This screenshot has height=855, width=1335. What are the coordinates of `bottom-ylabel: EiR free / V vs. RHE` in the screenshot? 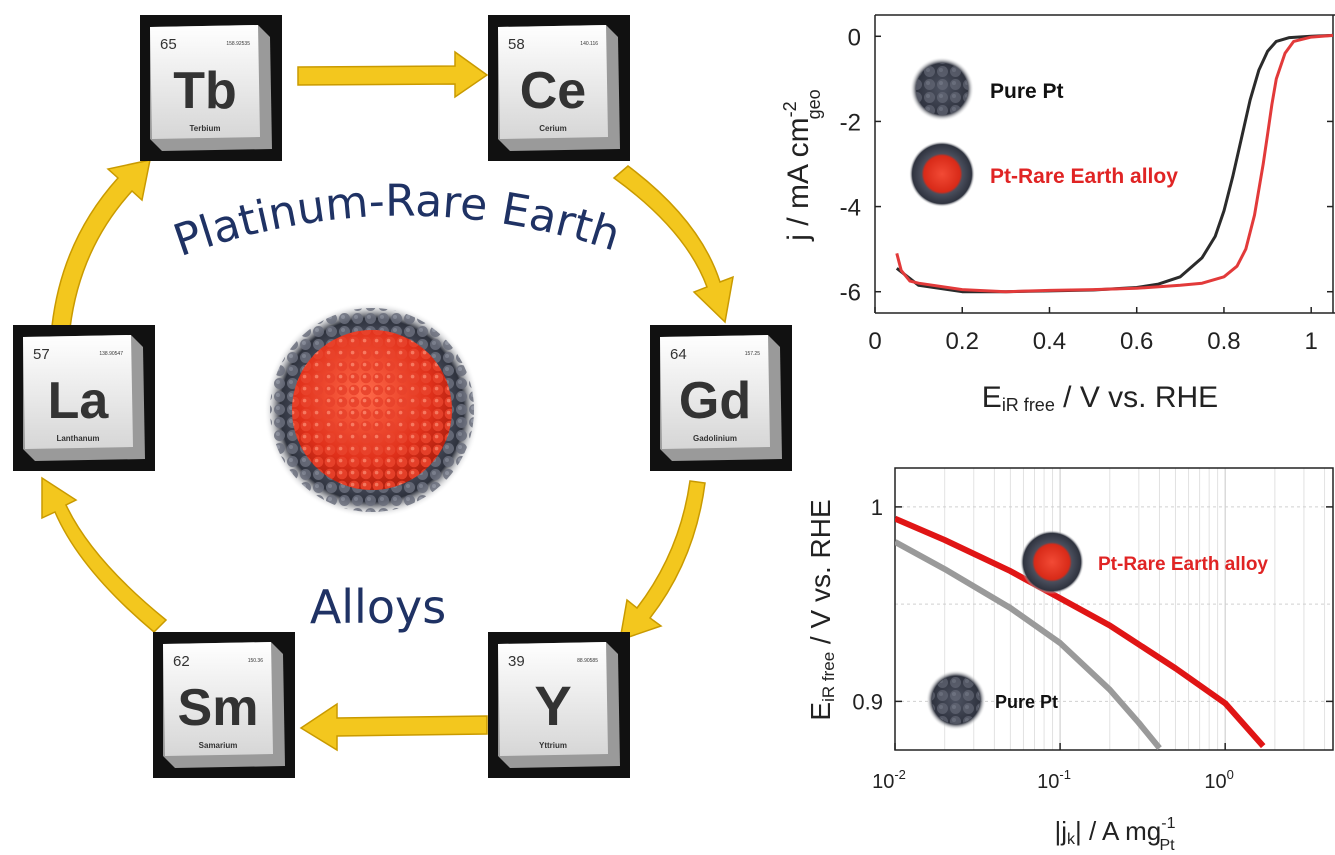 It's located at (821, 609).